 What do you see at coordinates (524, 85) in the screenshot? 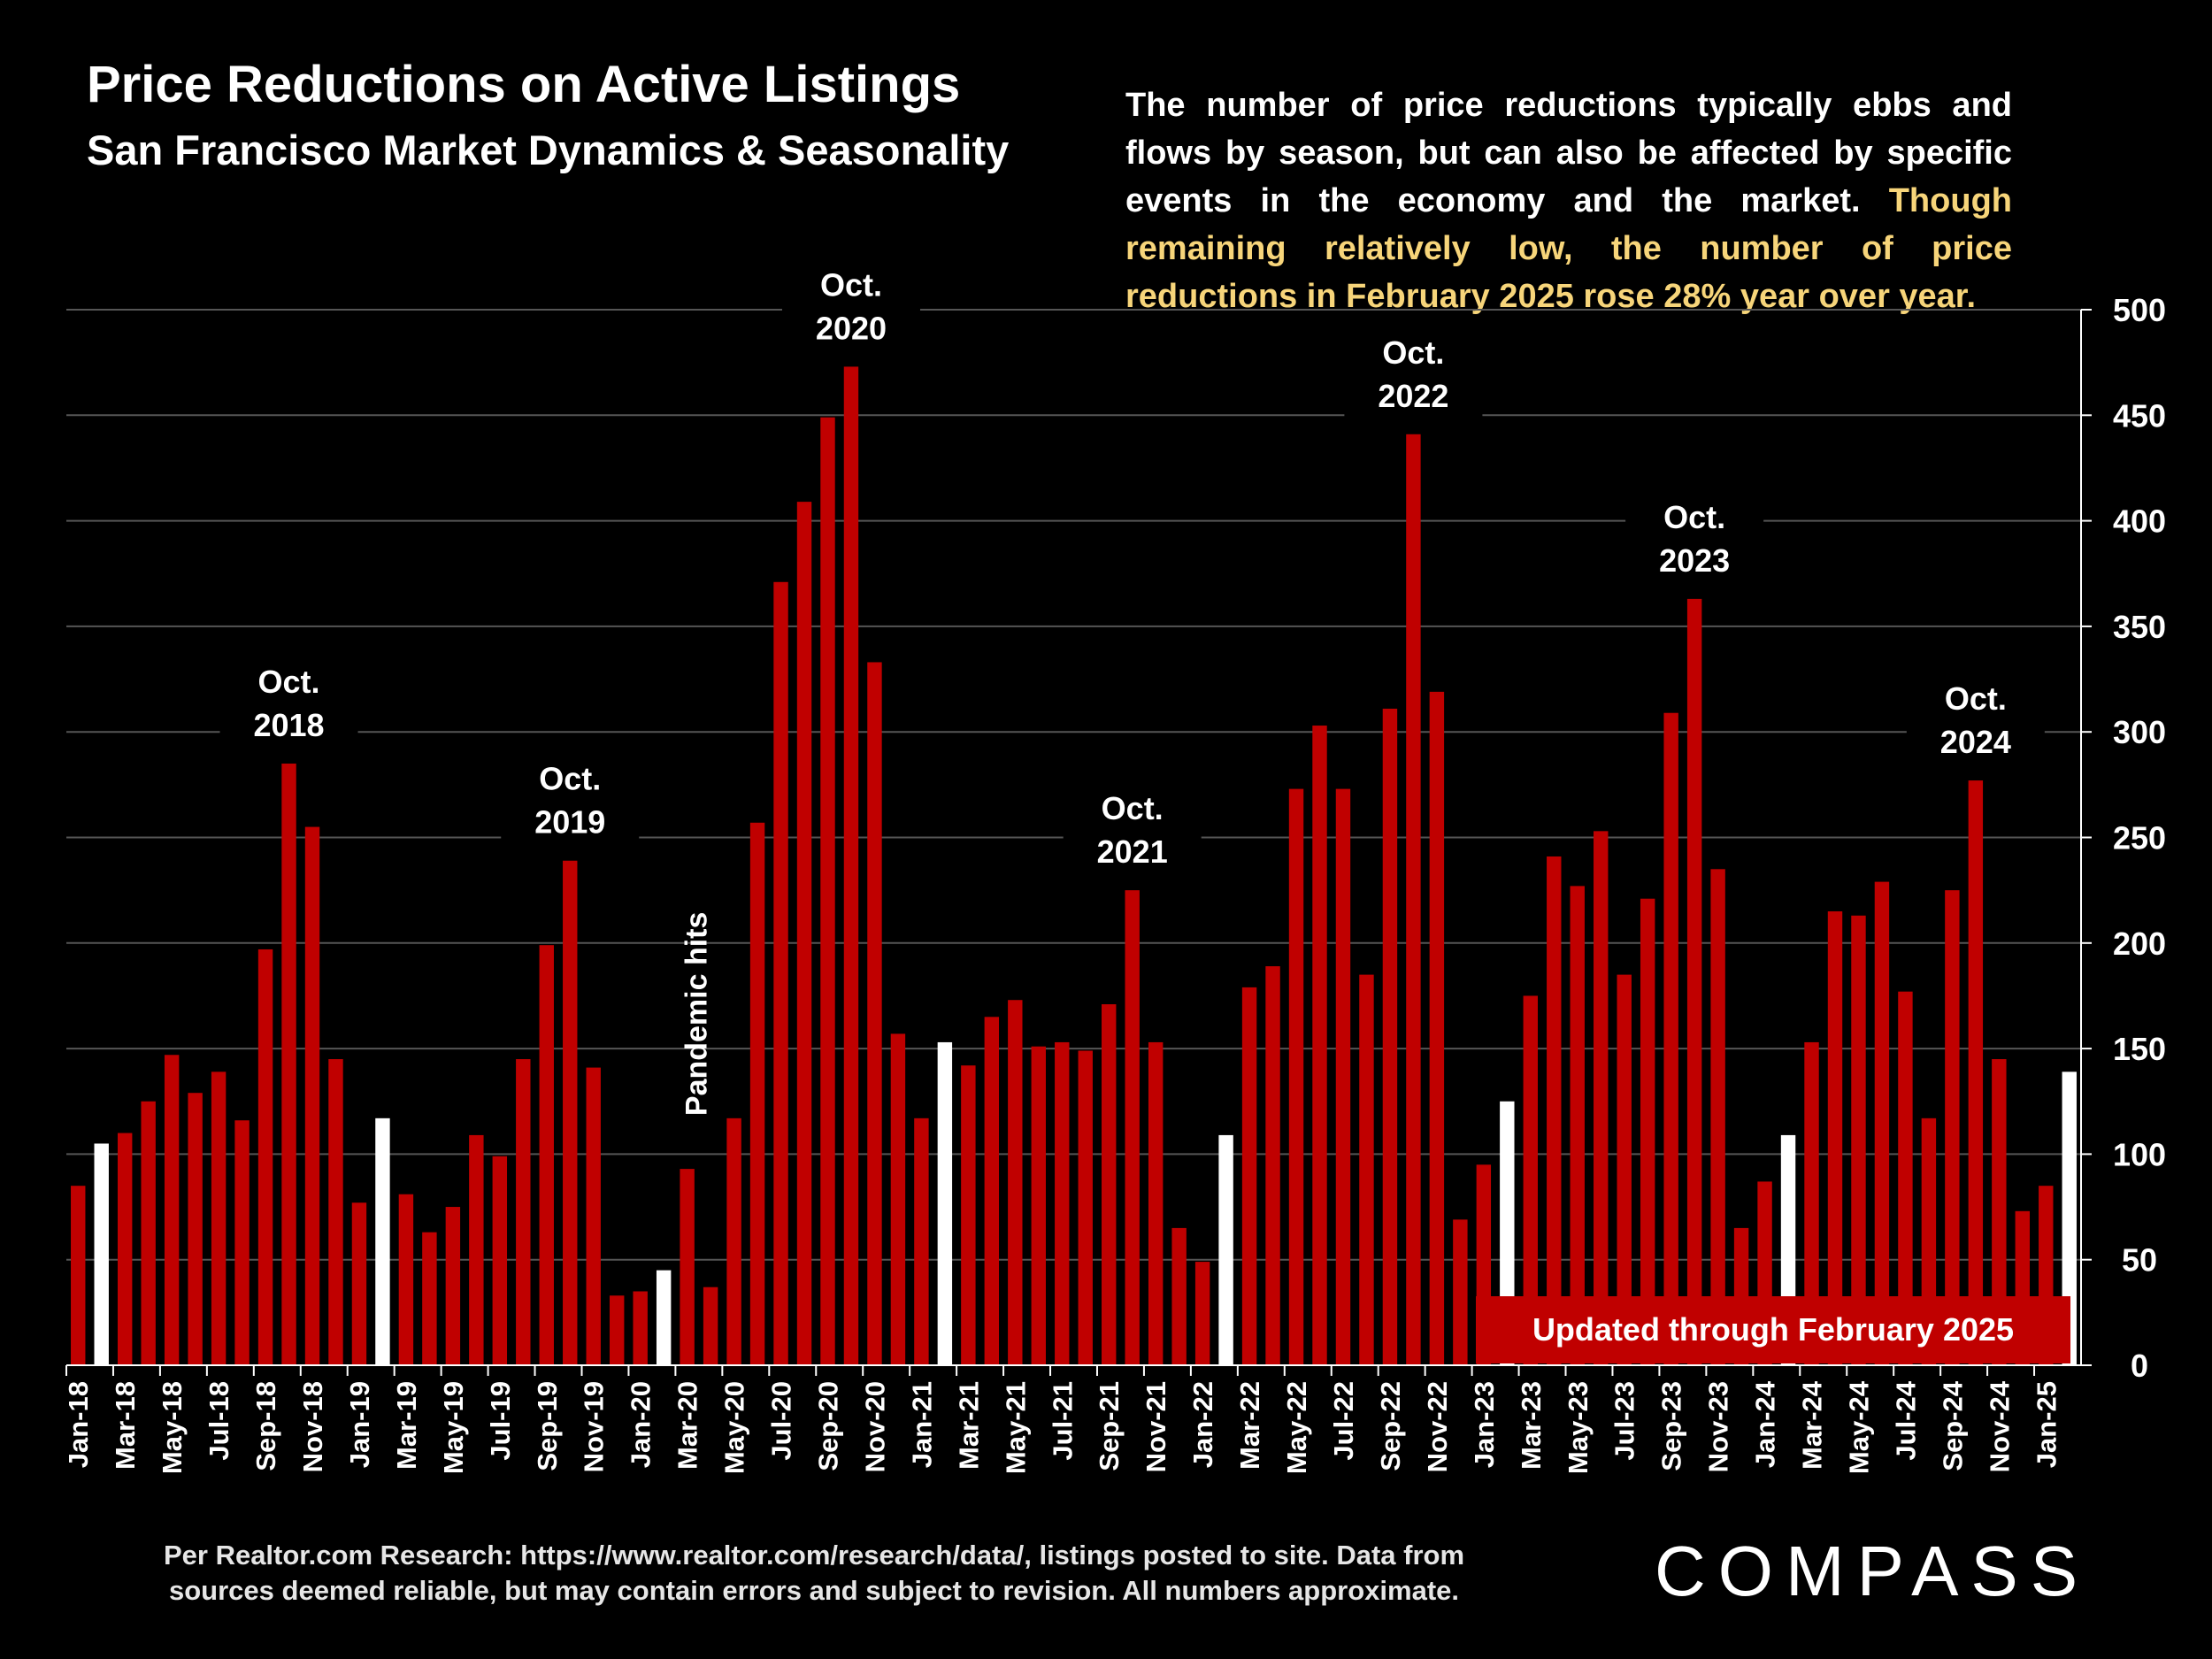
I see `chart-title: Price Reductions on Active Listings` at bounding box center [524, 85].